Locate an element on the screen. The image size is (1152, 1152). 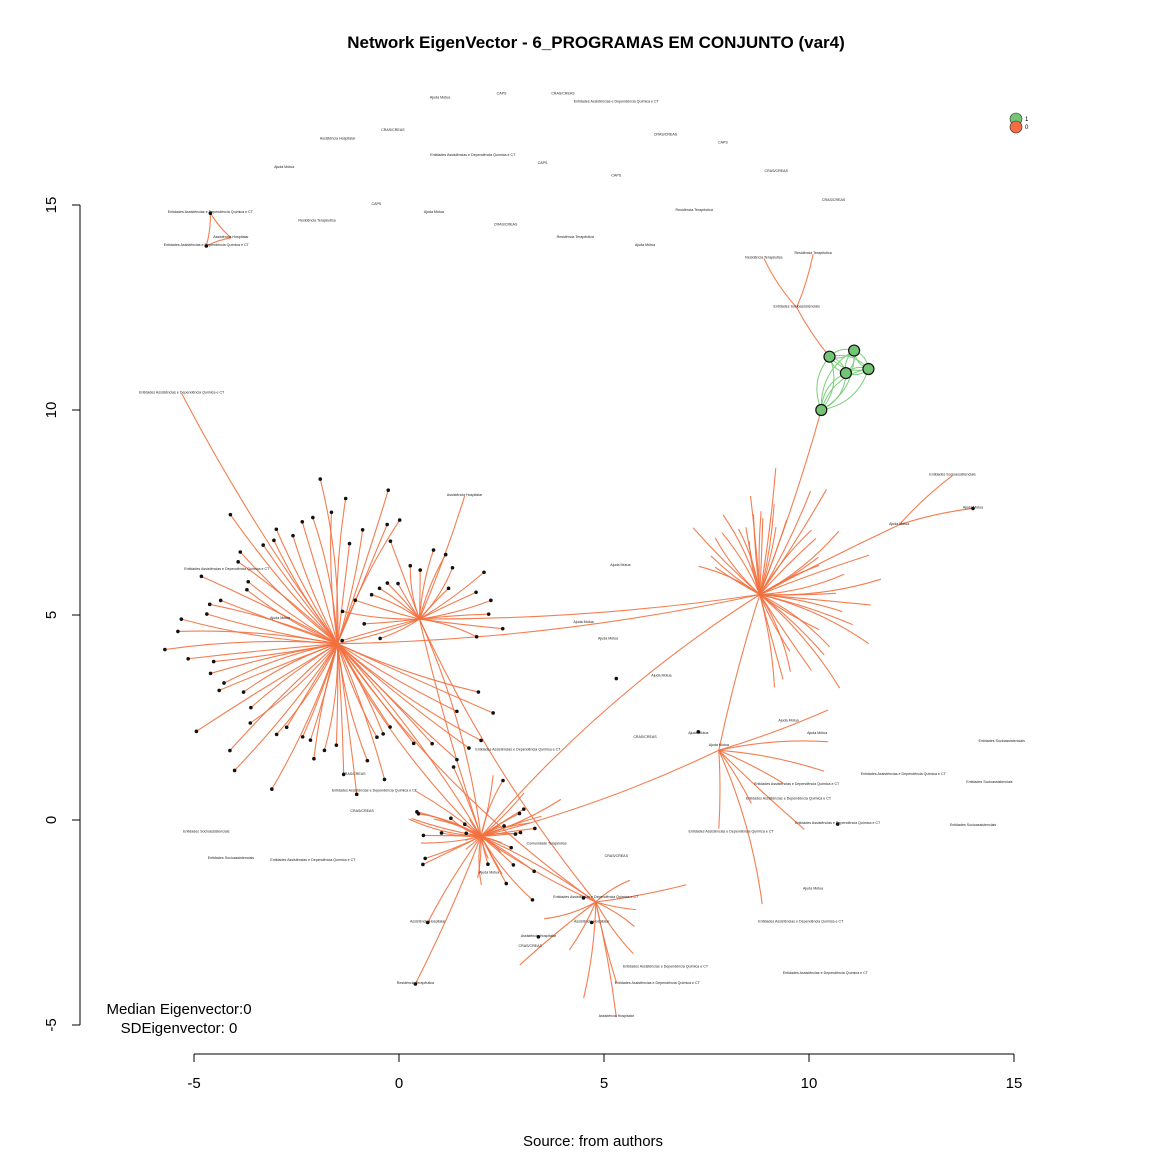
x-tick-label: 5 is located at coordinates (604, 1083).